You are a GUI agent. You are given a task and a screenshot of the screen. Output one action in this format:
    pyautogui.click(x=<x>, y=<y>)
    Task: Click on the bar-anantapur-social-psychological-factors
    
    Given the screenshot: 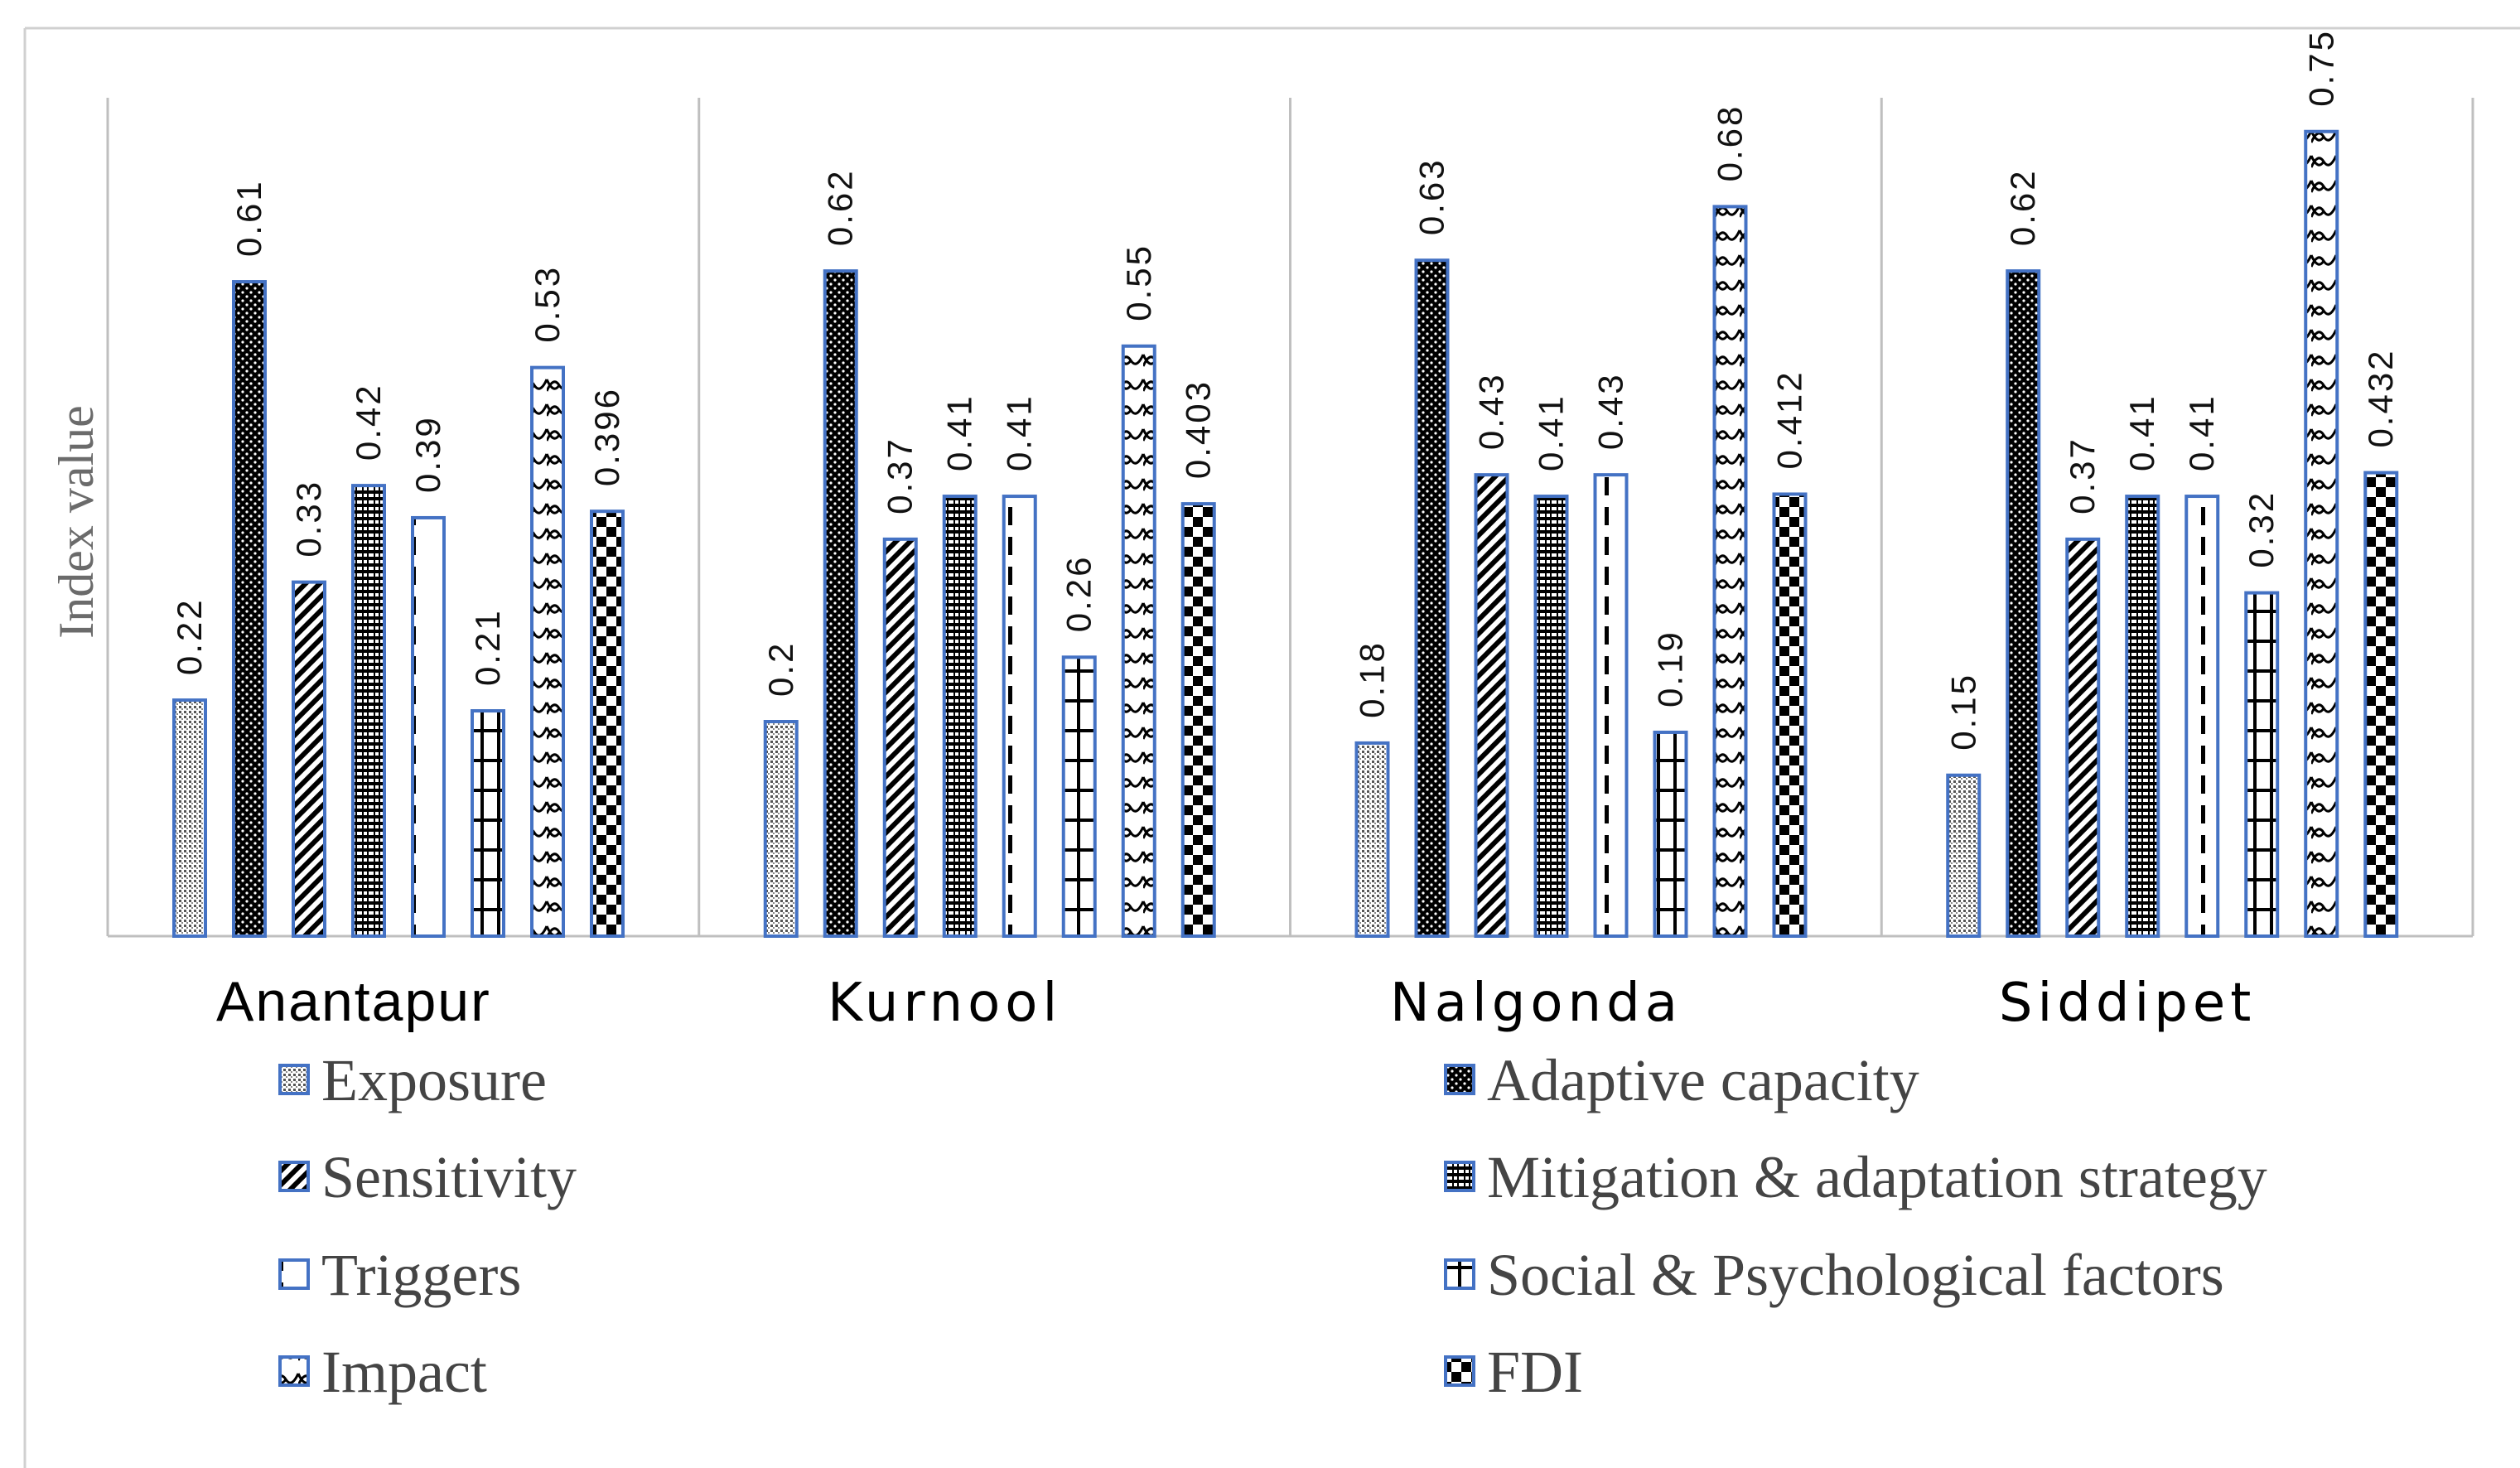 What is the action you would take?
    pyautogui.click(x=488, y=823)
    